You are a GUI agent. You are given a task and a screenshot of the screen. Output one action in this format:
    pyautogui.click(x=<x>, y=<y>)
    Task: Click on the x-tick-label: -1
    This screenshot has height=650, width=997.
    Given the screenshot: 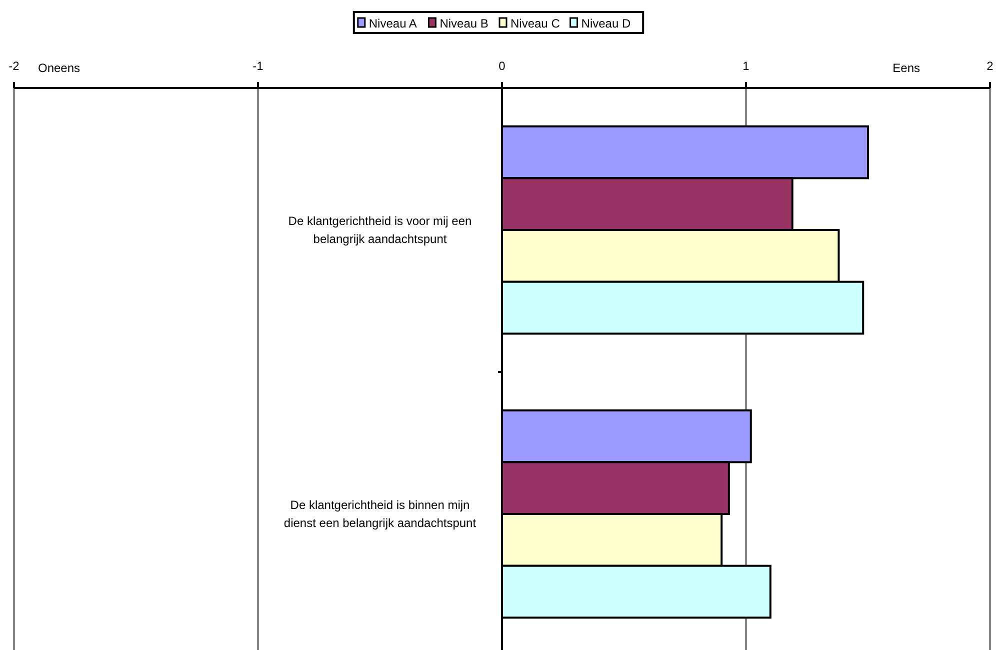 What is the action you would take?
    pyautogui.click(x=258, y=66)
    